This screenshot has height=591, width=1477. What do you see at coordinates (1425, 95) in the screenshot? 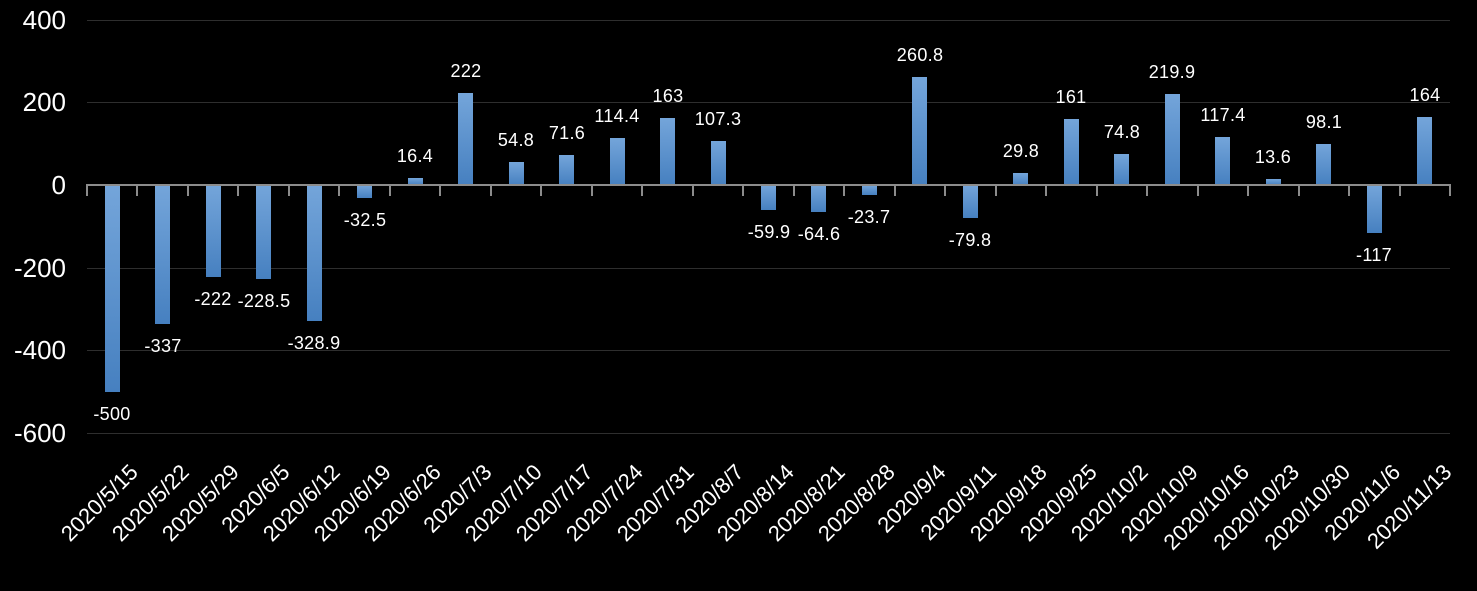
I see `bar-value-label: 164` at bounding box center [1425, 95].